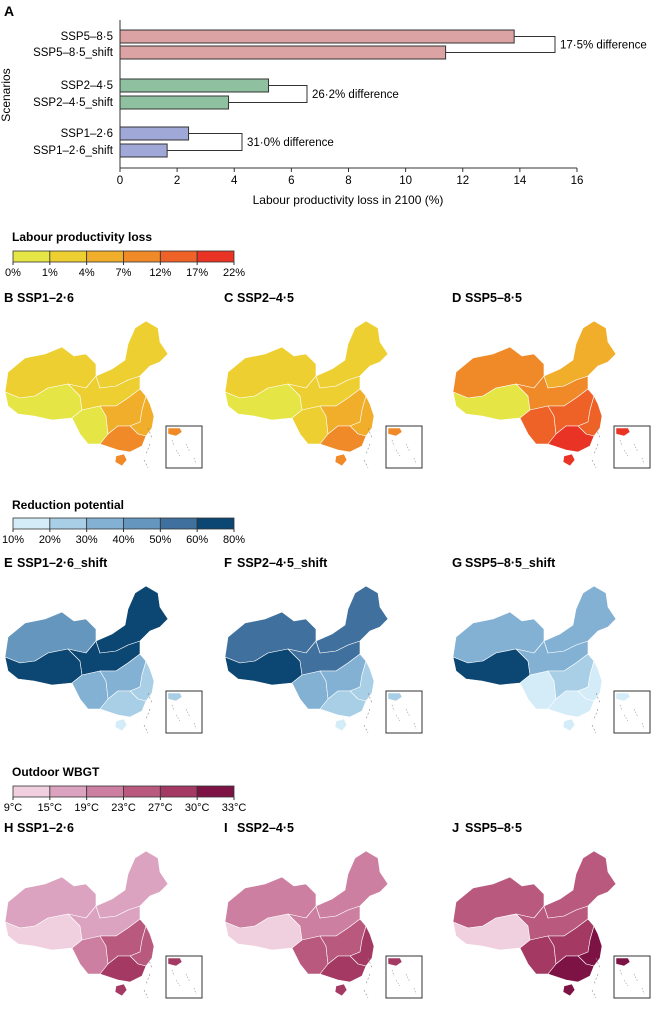 This screenshot has height=1023, width=651. What do you see at coordinates (348, 181) in the screenshot?
I see `x-tick-label: 8` at bounding box center [348, 181].